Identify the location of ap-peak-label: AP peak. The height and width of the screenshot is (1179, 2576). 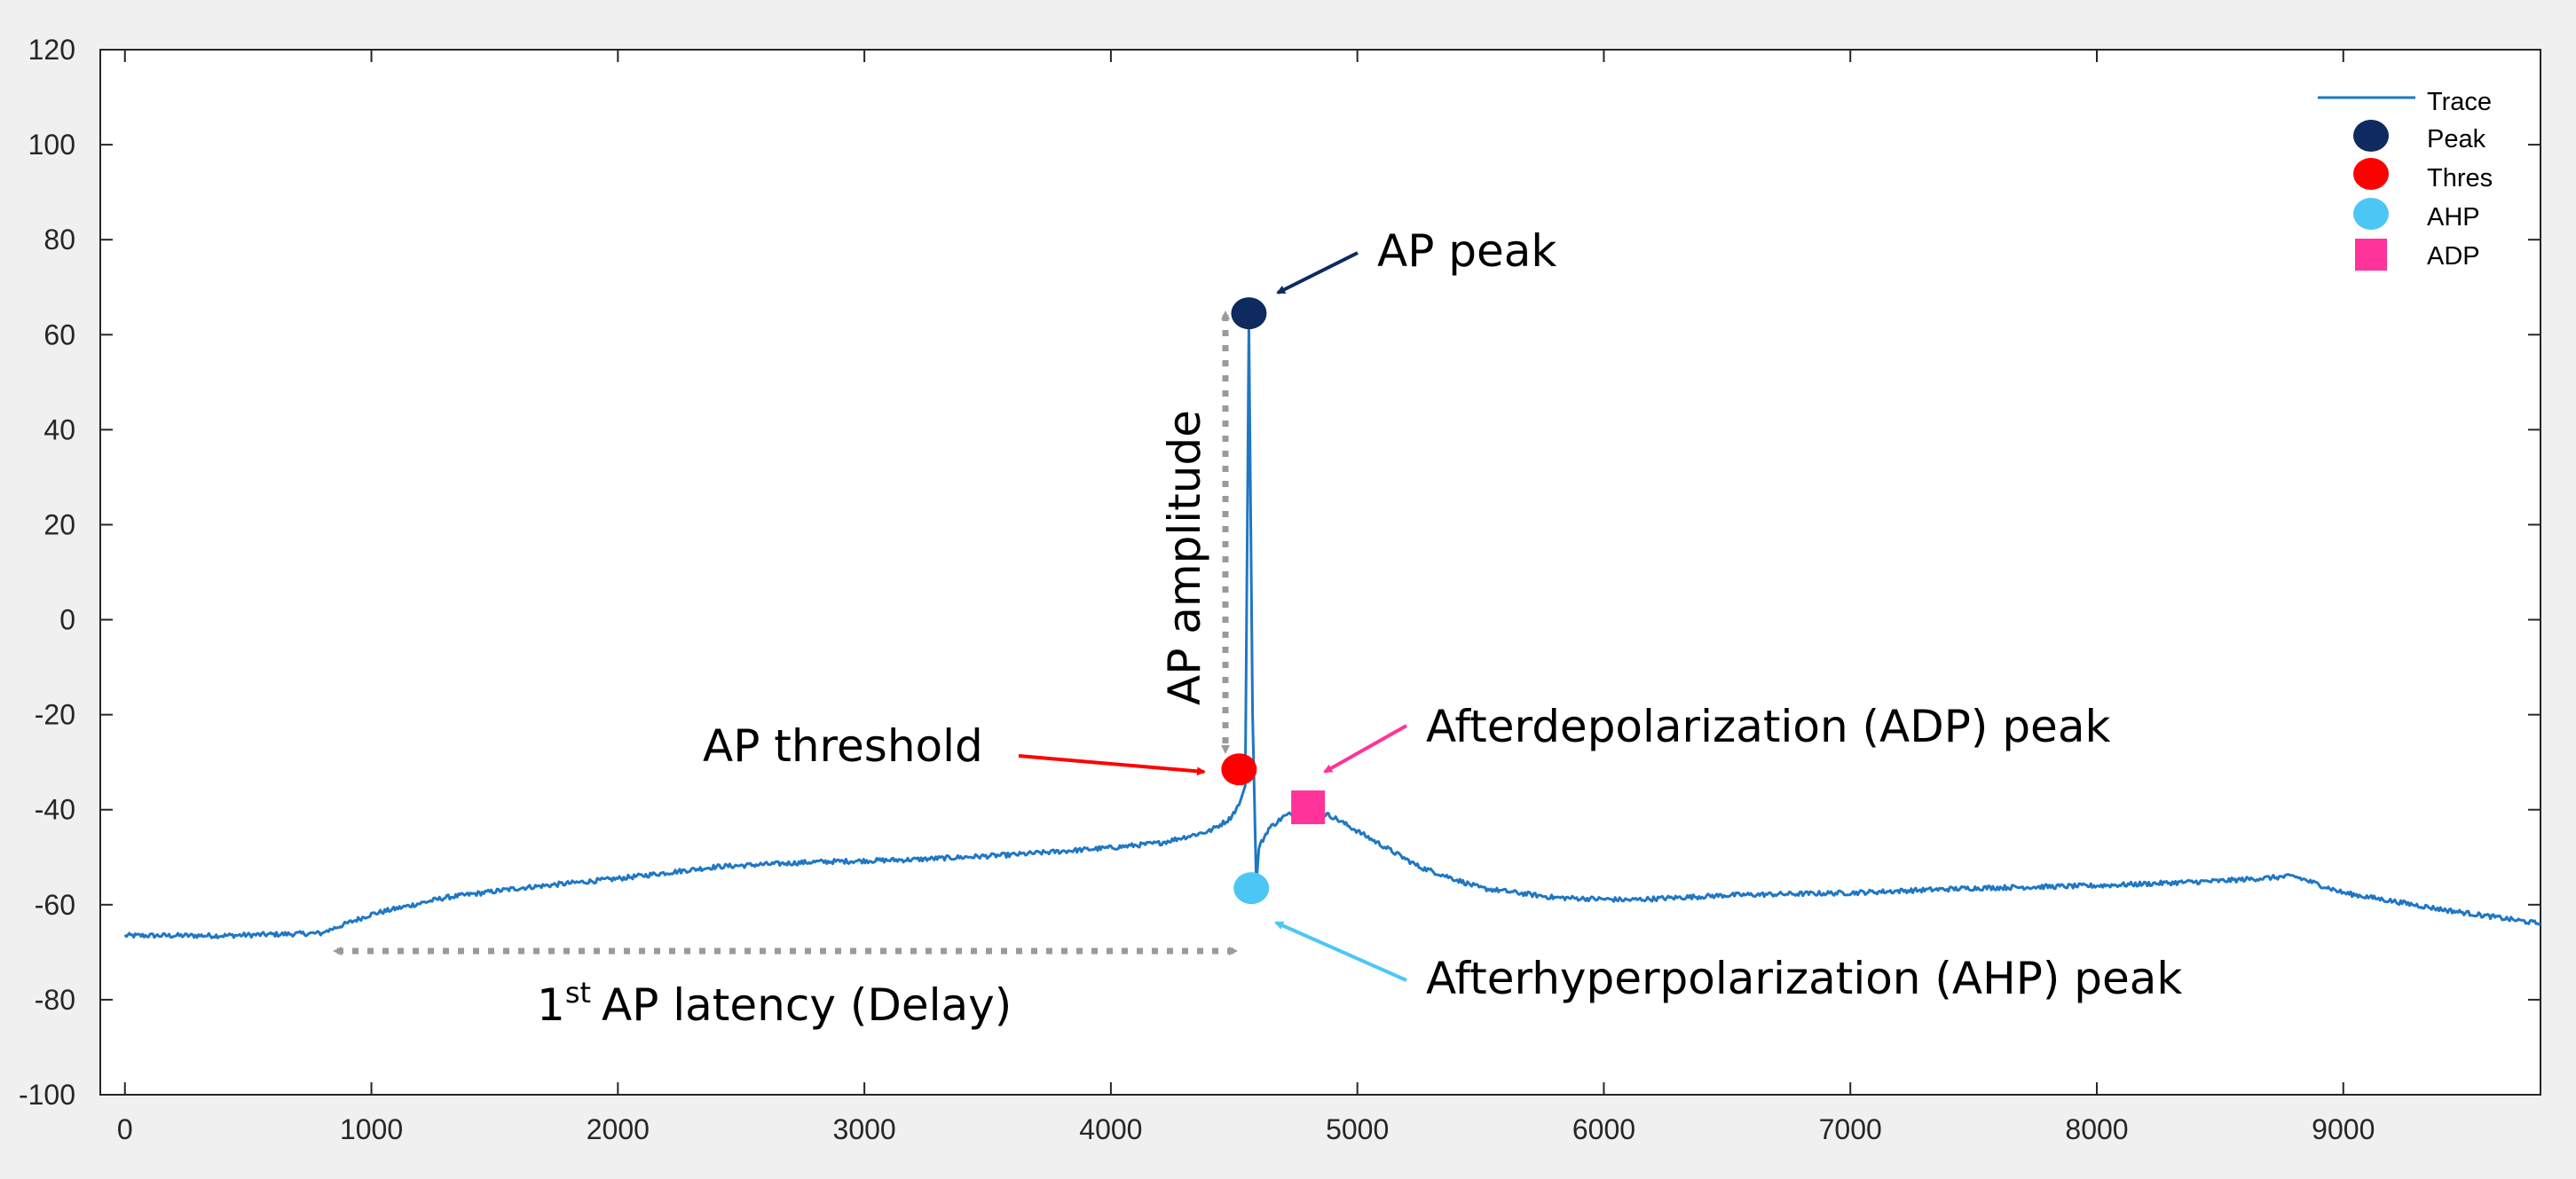
(1466, 251).